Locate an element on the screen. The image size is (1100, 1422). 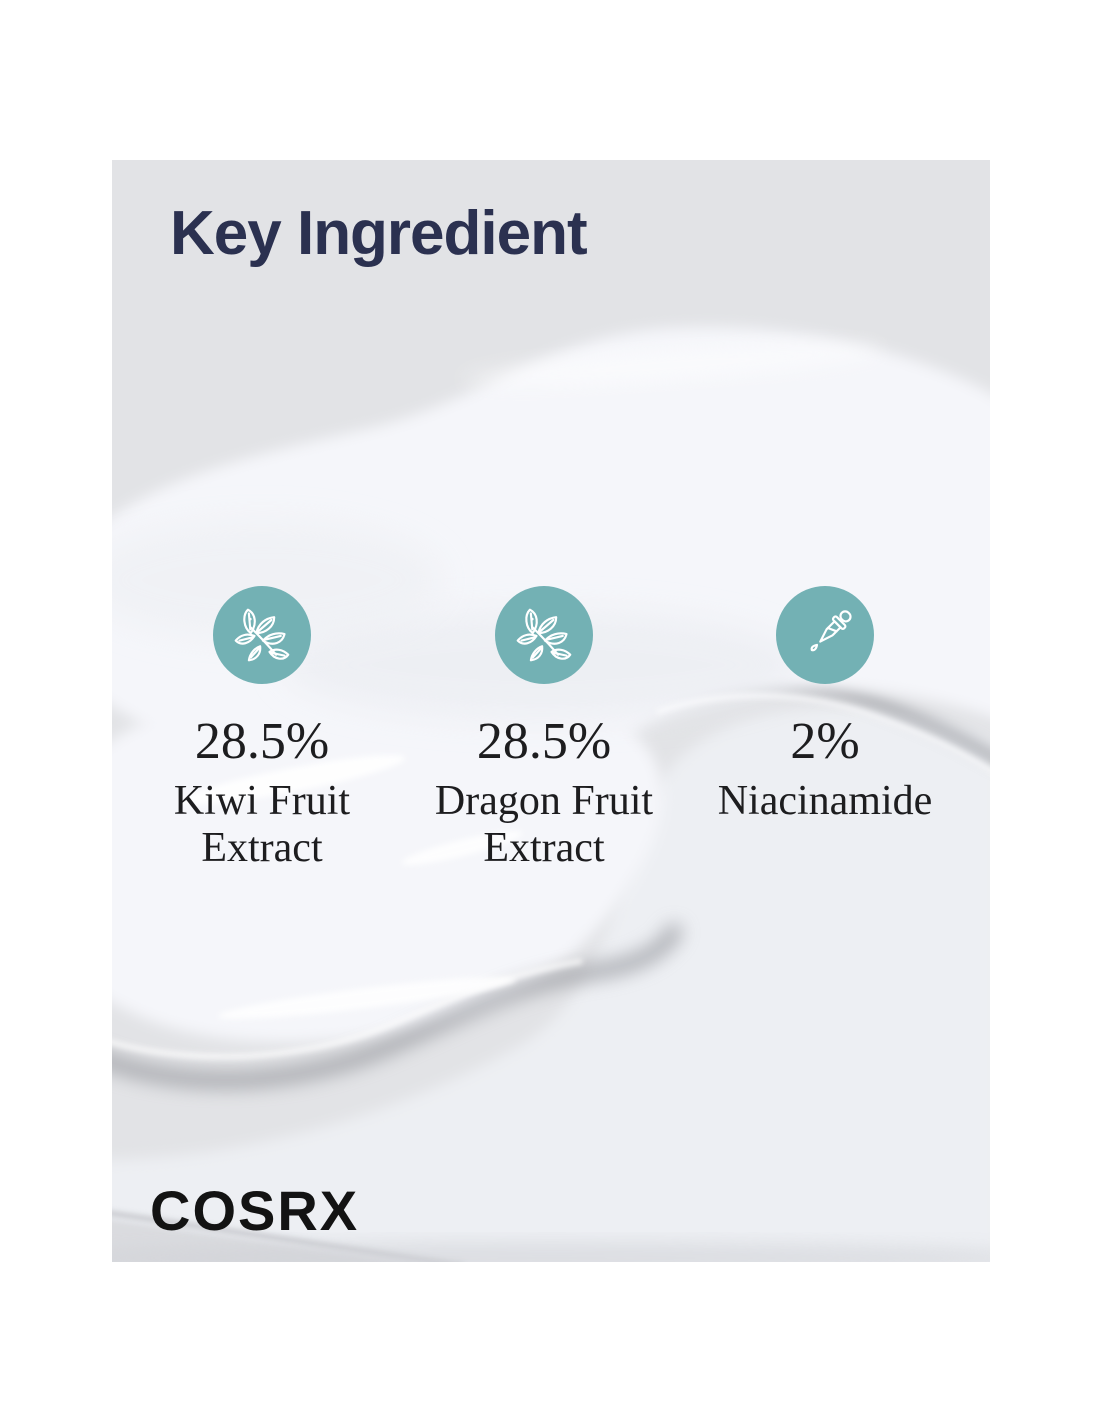
ingredient-column-kiwi-fruit-extract: 28.5% Kiwi Fruit Extract is located at coordinates (262, 729).